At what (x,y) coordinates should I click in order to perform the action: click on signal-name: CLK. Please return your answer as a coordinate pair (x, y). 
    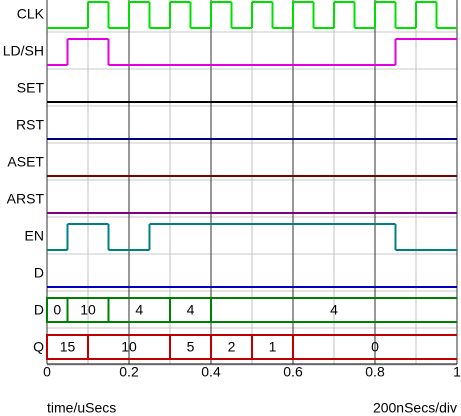
    Looking at the image, I should click on (31, 14).